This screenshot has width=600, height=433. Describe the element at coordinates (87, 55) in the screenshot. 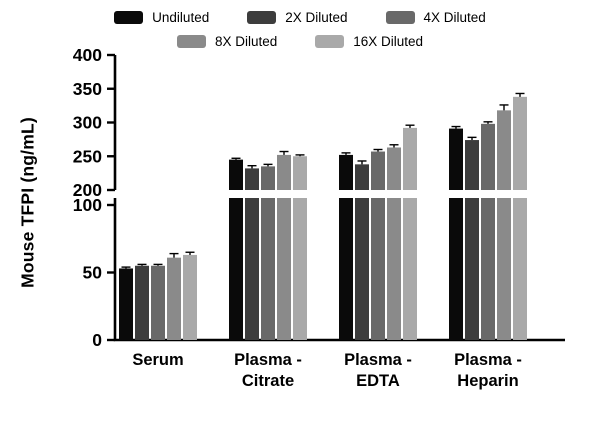

I see `y-tick-label: 400` at that location.